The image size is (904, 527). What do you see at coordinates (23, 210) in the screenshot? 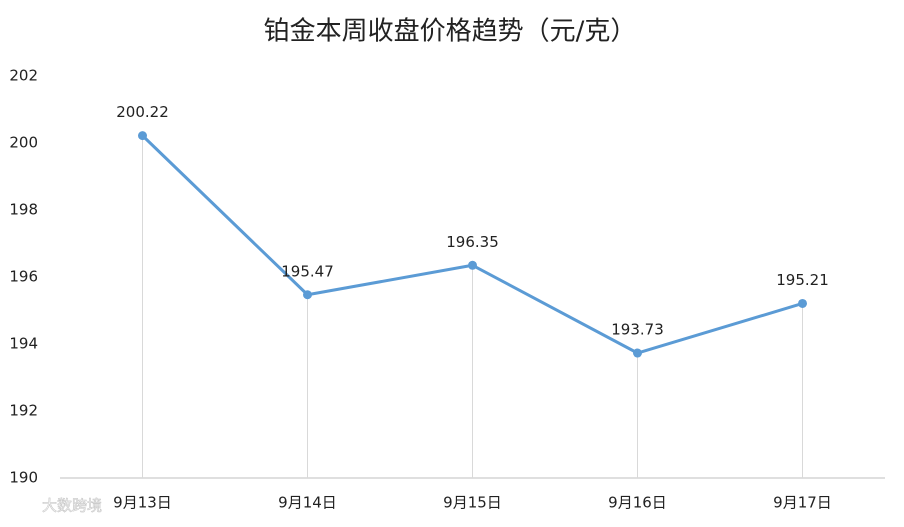
I see `y-tick-label: 198` at bounding box center [23, 210].